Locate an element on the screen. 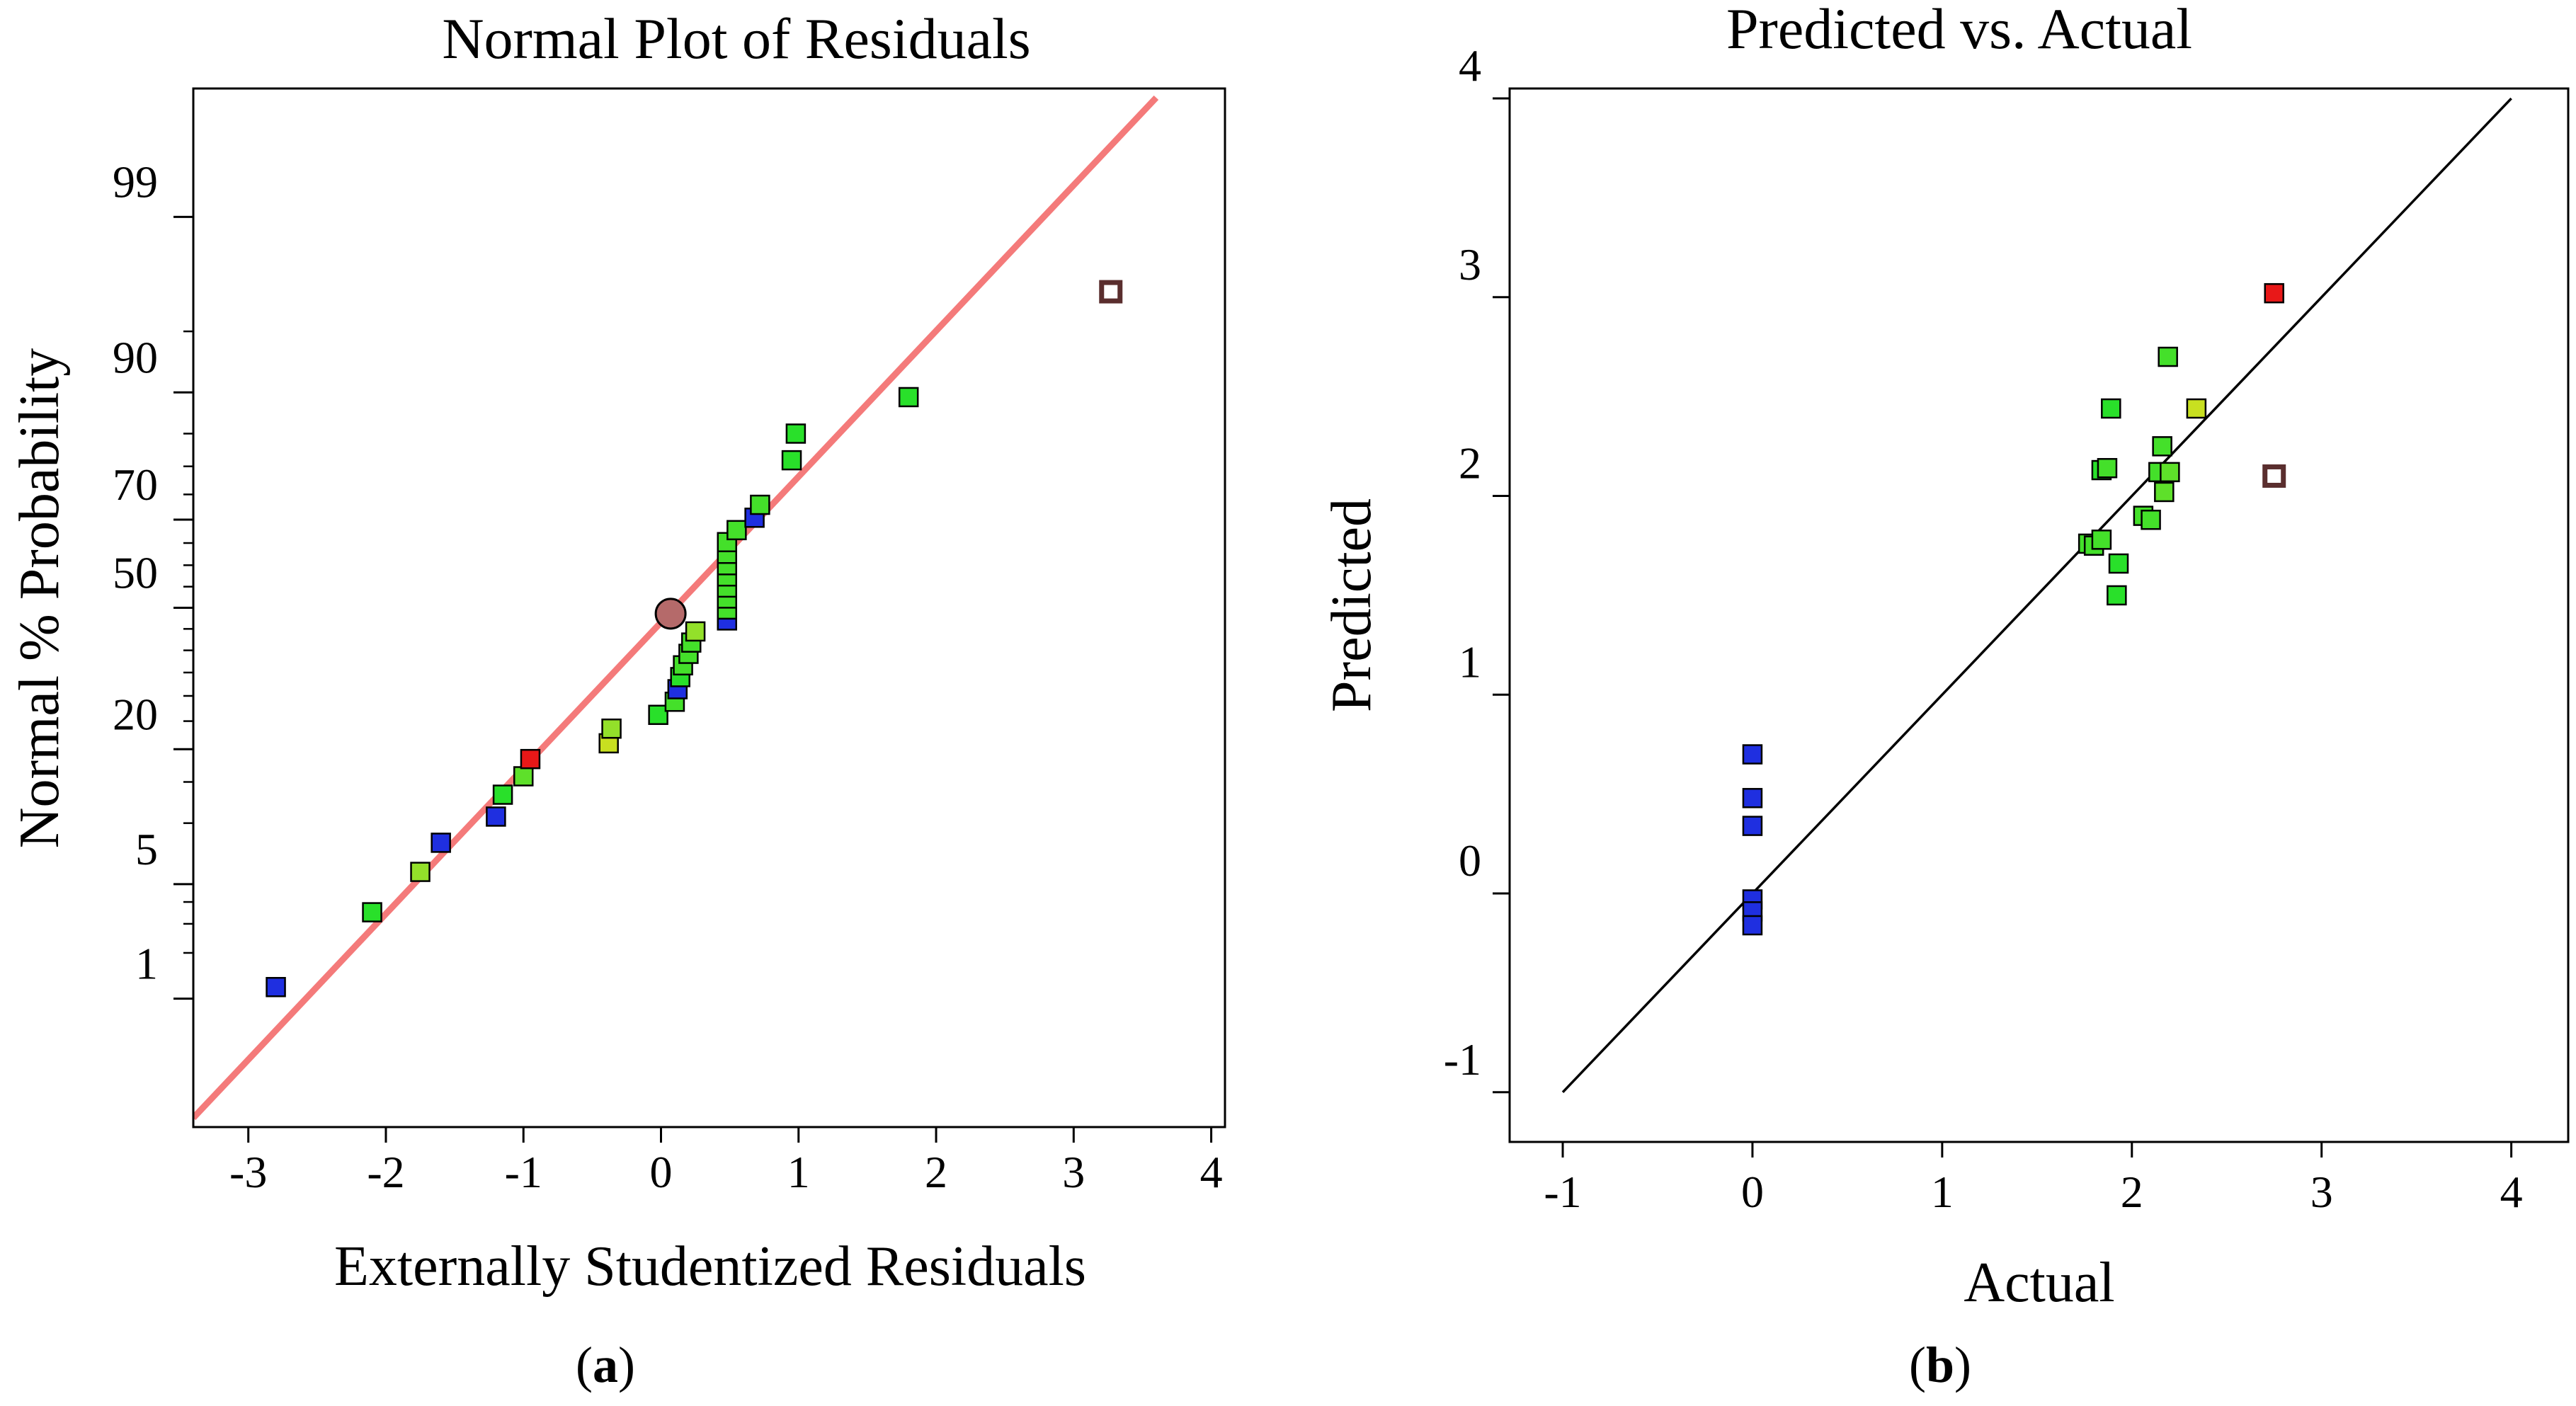  panel-a-x-ticks: -3 -2 -1 0 1 2 3 4 is located at coordinates (726, 1162).